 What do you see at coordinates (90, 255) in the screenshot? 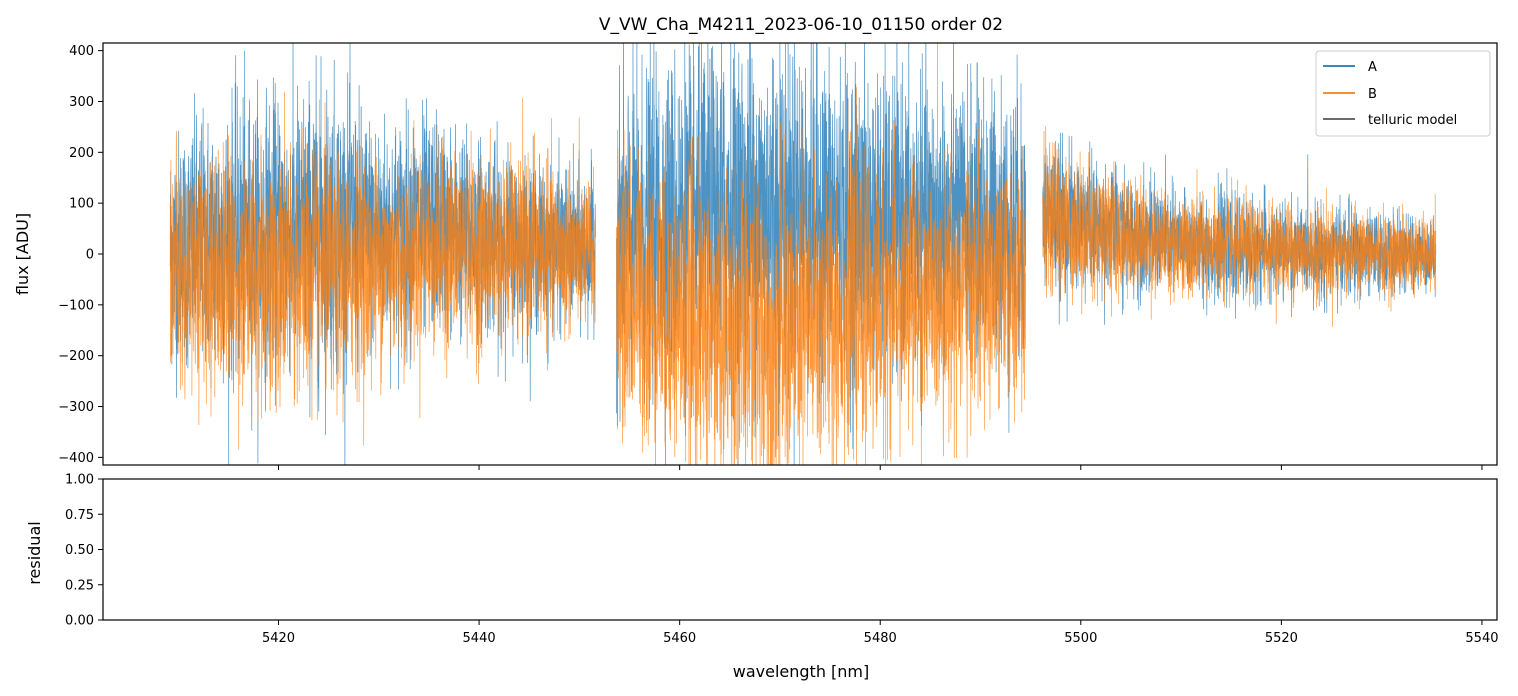
I see `flux-y-tick-label: 0` at bounding box center [90, 255].